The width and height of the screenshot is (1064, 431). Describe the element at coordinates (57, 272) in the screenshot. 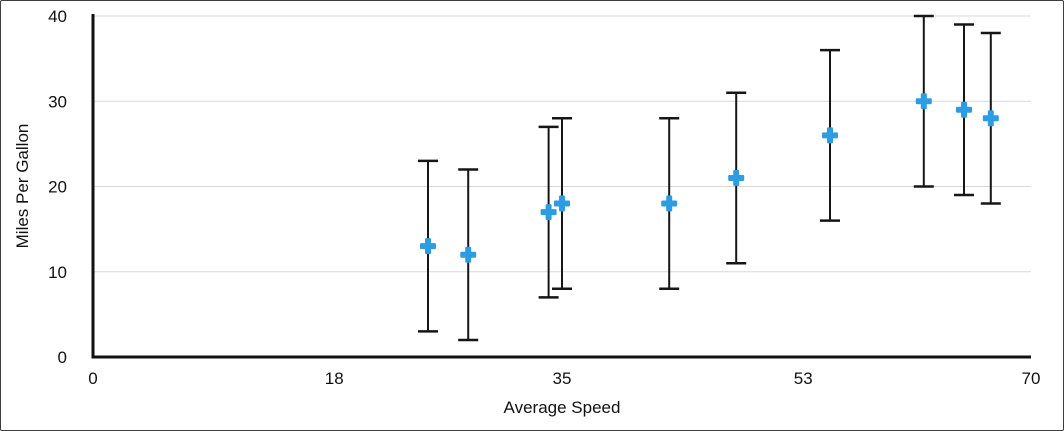

I see `y-tick-label: 10` at that location.